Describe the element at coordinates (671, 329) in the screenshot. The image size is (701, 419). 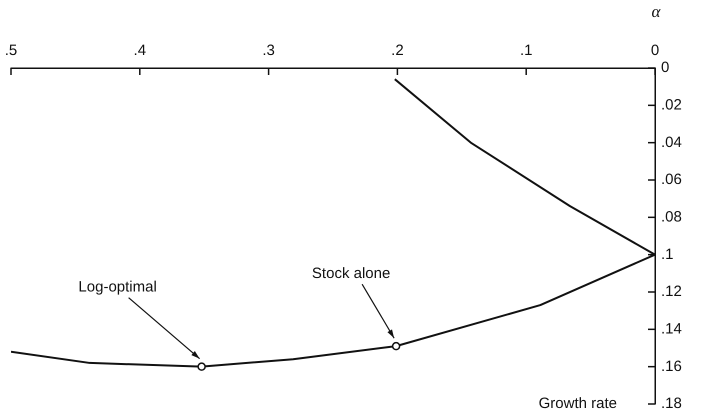
I see `y-tick-label: .14` at that location.